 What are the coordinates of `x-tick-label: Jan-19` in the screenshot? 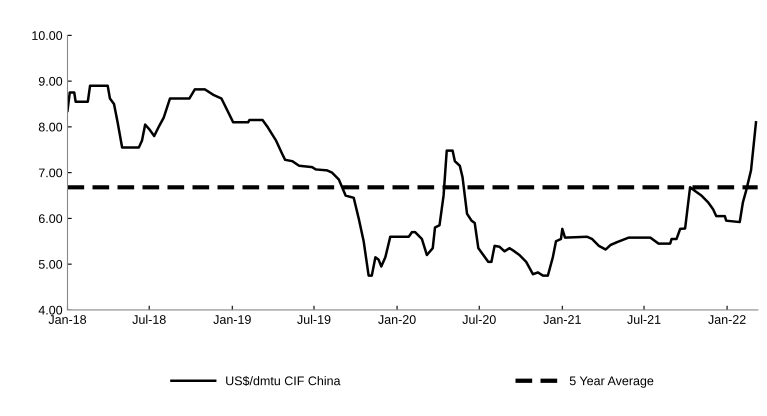 It's located at (232, 319).